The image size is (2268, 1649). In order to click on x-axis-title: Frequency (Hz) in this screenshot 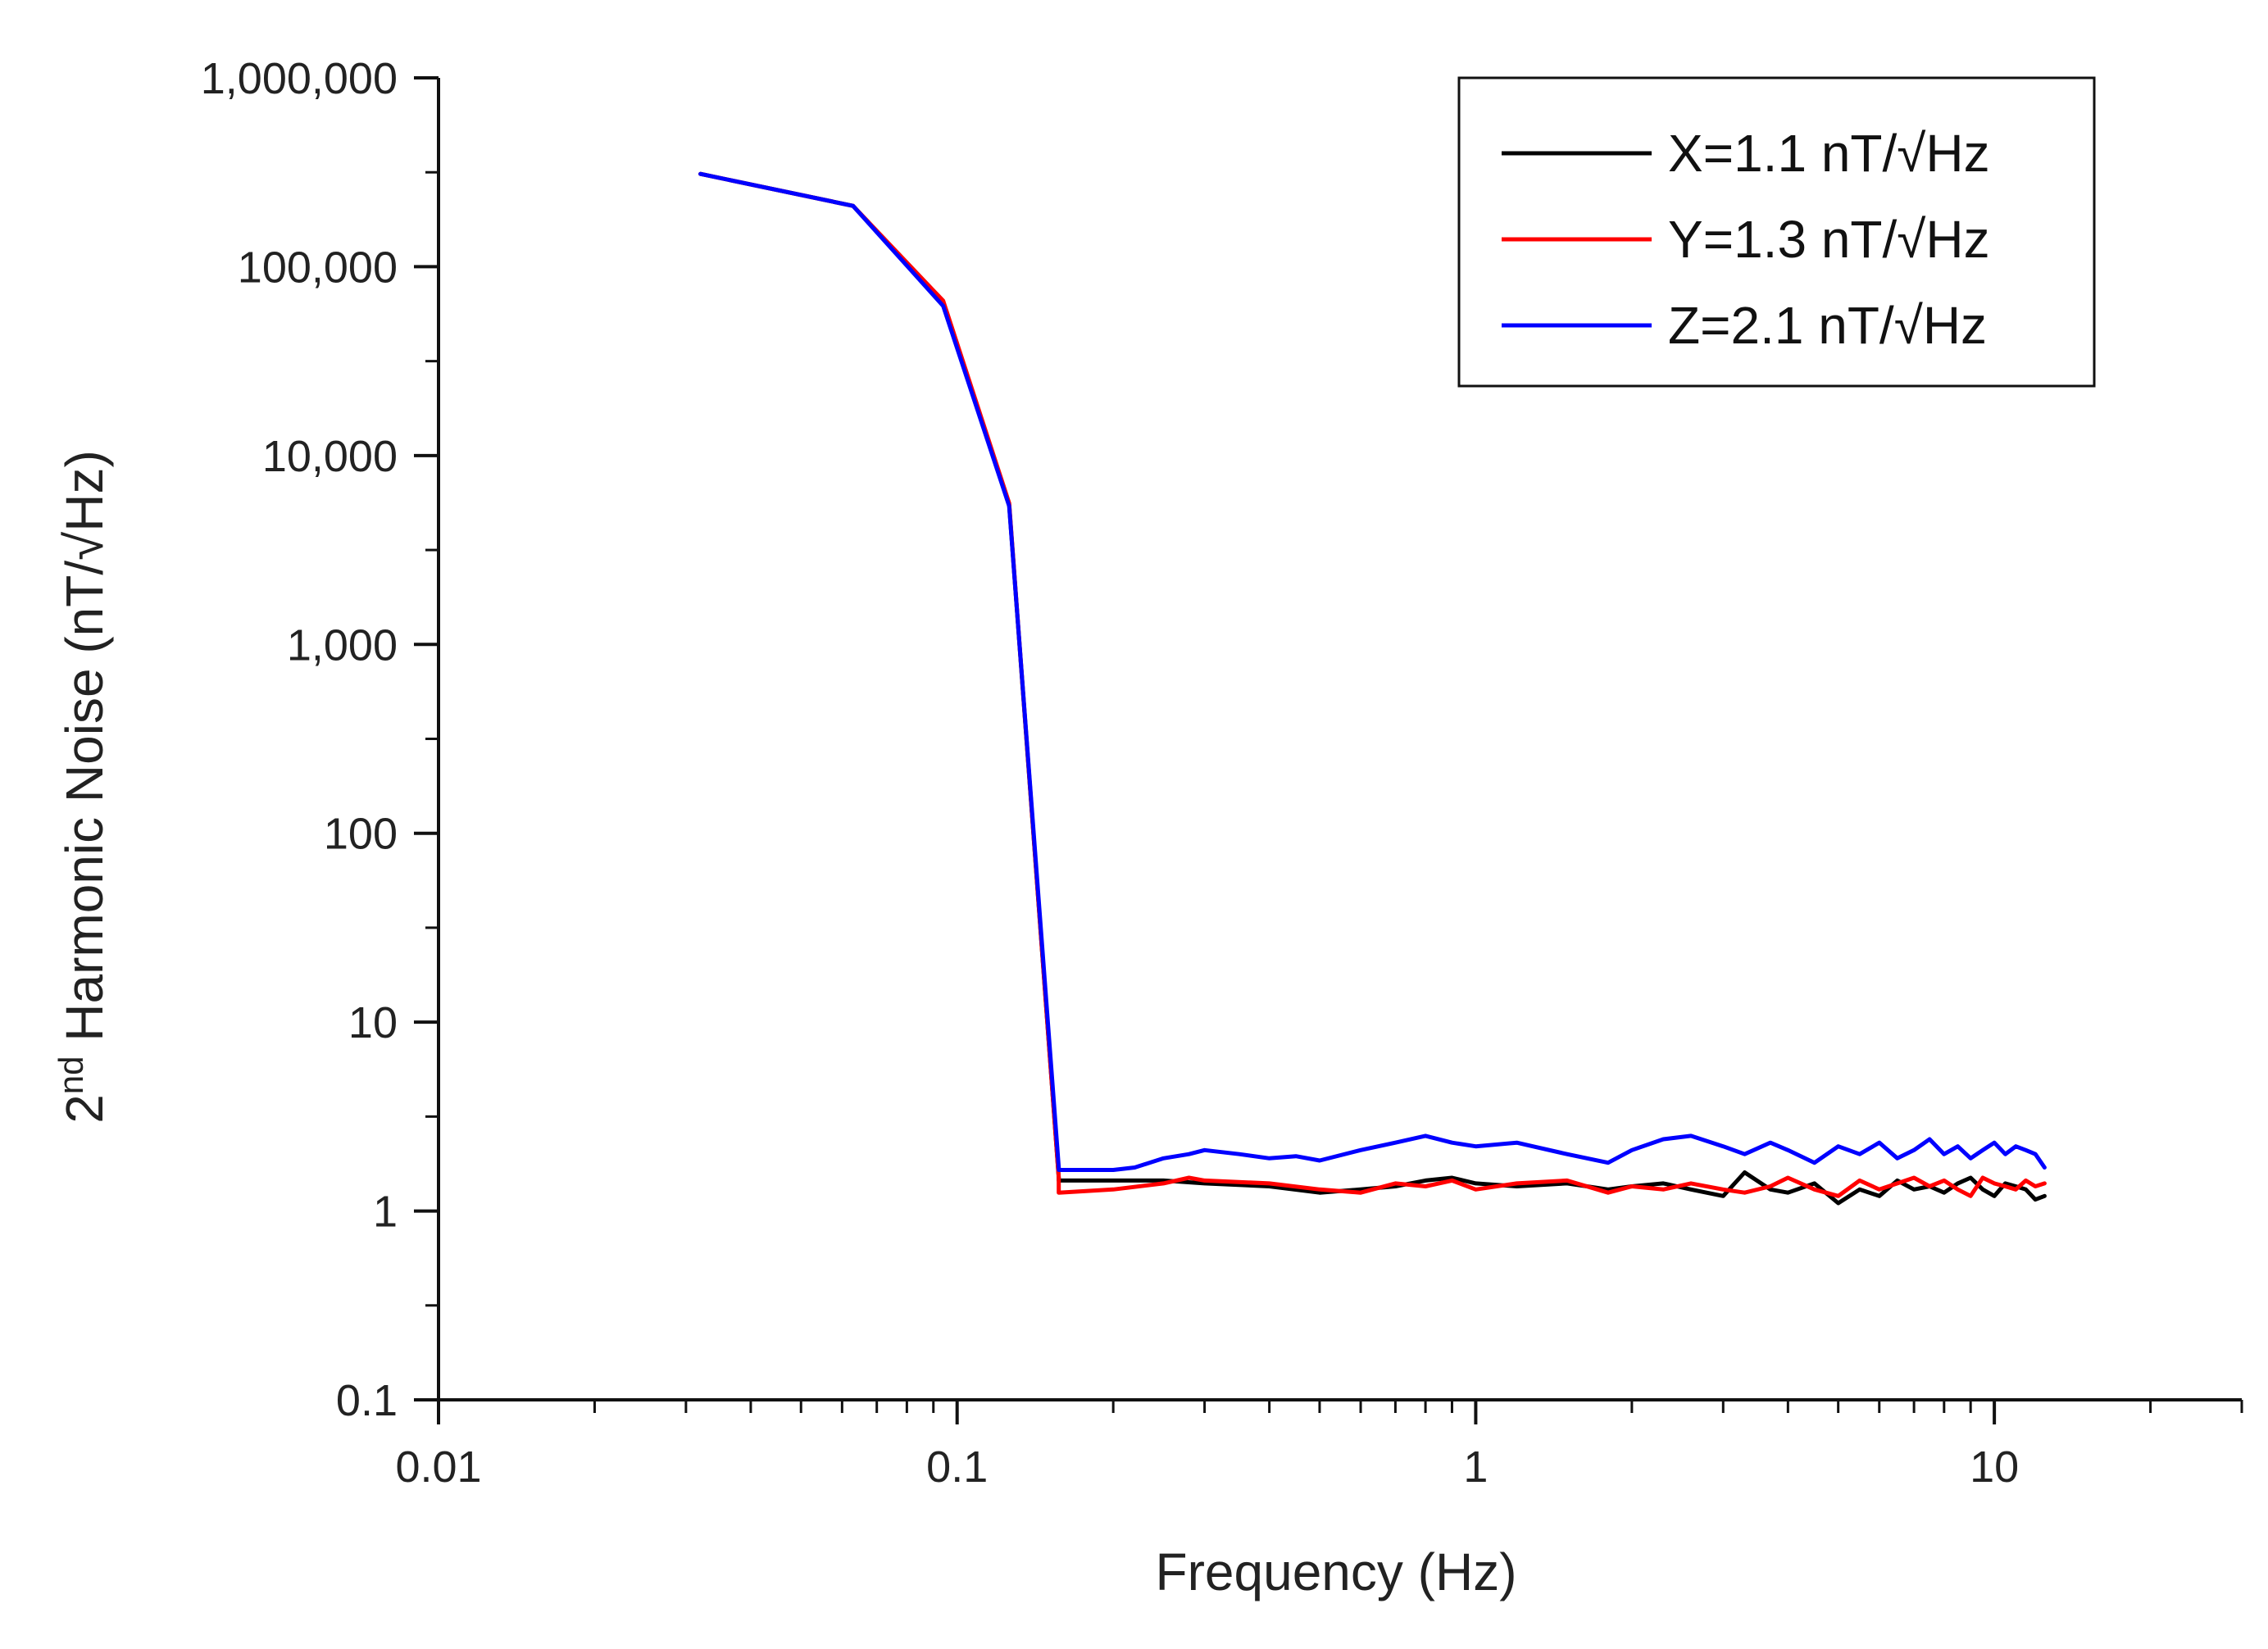, I will do `click(1336, 1571)`.